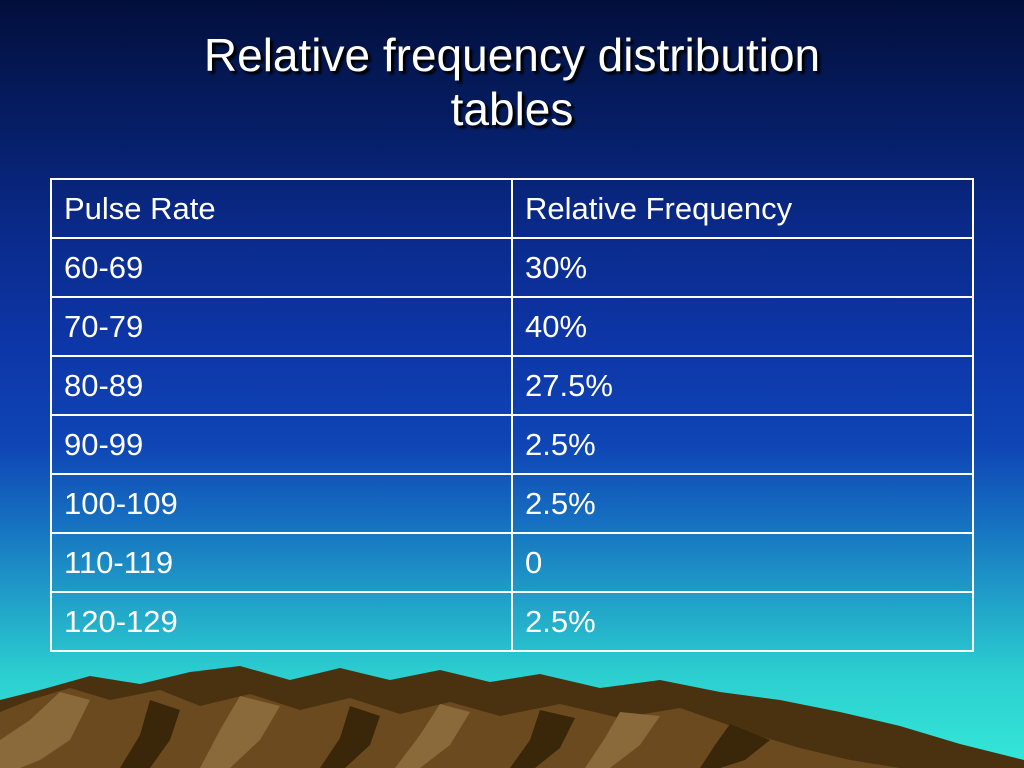  I want to click on table-cell-pulse-rate: 100-109, so click(281, 503).